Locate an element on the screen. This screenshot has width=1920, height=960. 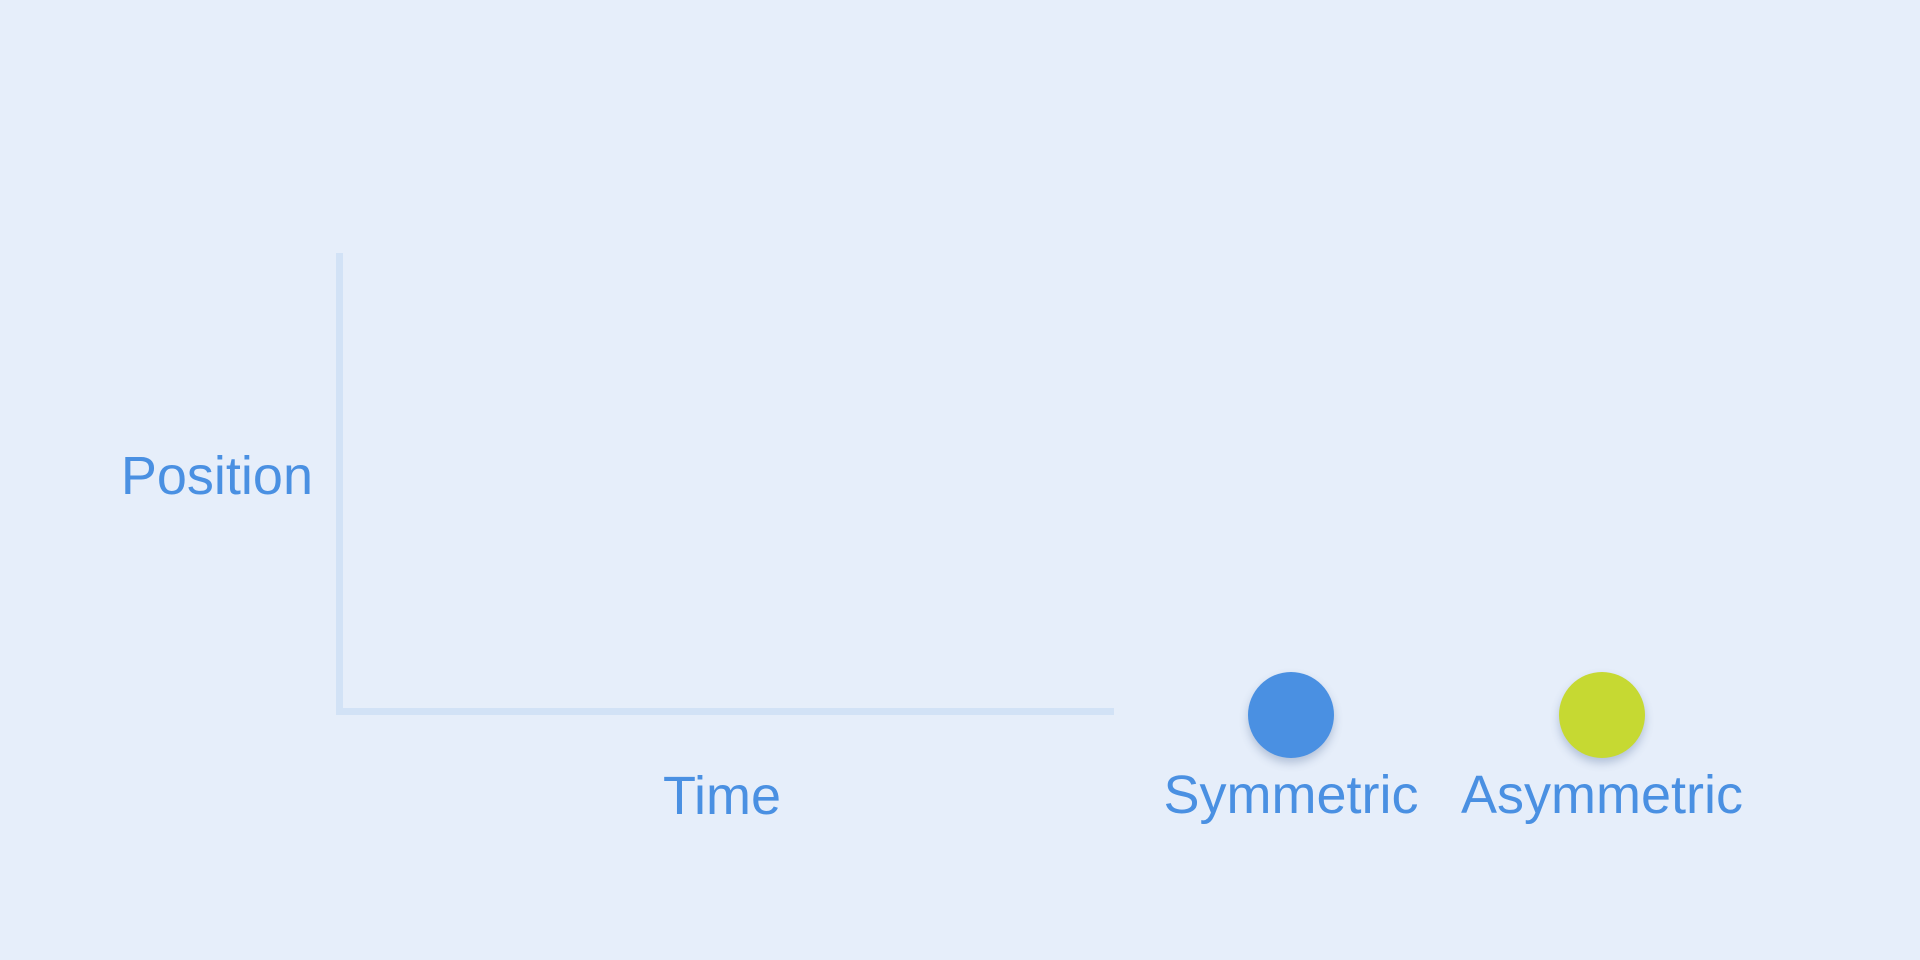
y-axis-label: Position is located at coordinates (216, 476).